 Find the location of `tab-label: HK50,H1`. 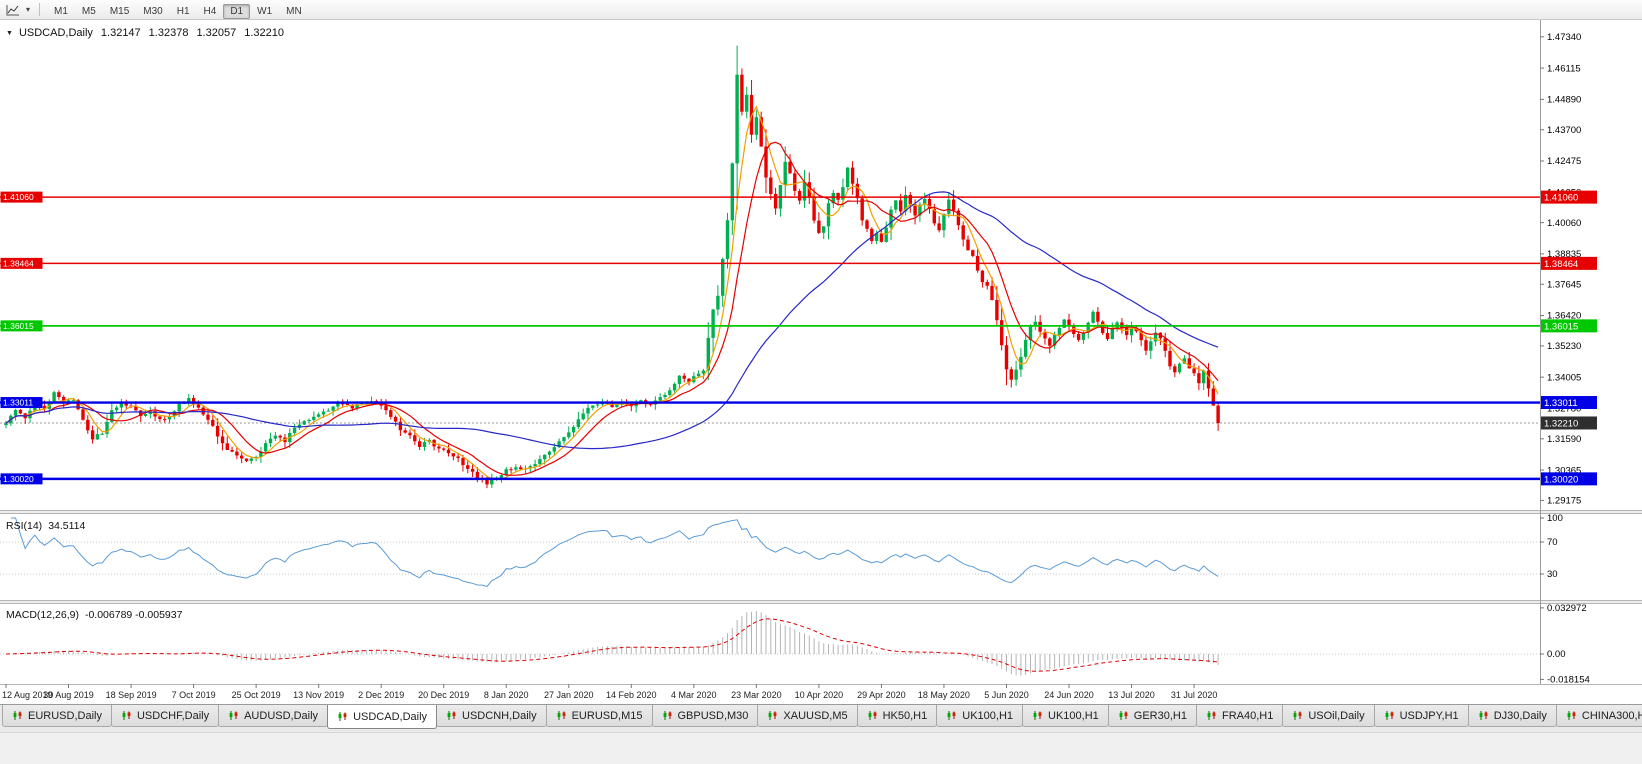

tab-label: HK50,H1 is located at coordinates (905, 715).